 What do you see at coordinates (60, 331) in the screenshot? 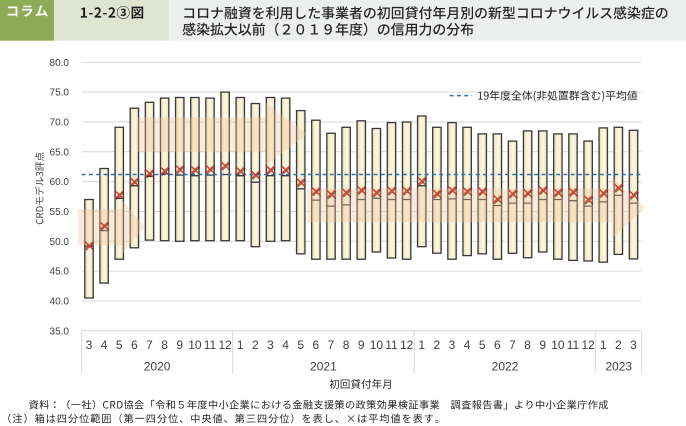
I see `svg-text: 35.0` at bounding box center [60, 331].